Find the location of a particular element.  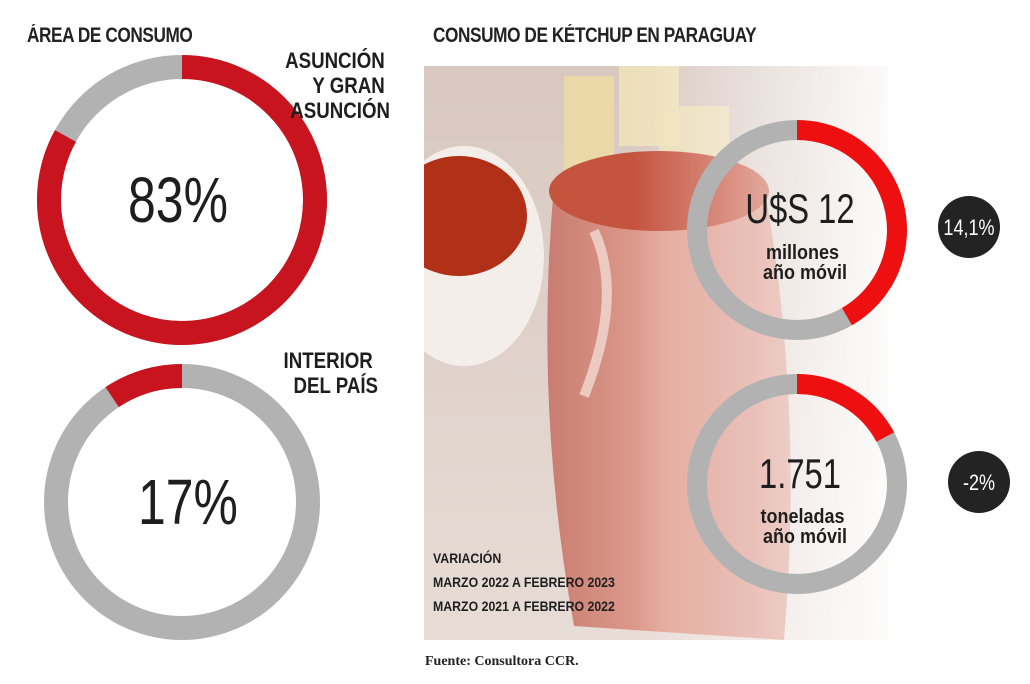

donut-interior-label-line1: INTERIOR is located at coordinates (329, 362).